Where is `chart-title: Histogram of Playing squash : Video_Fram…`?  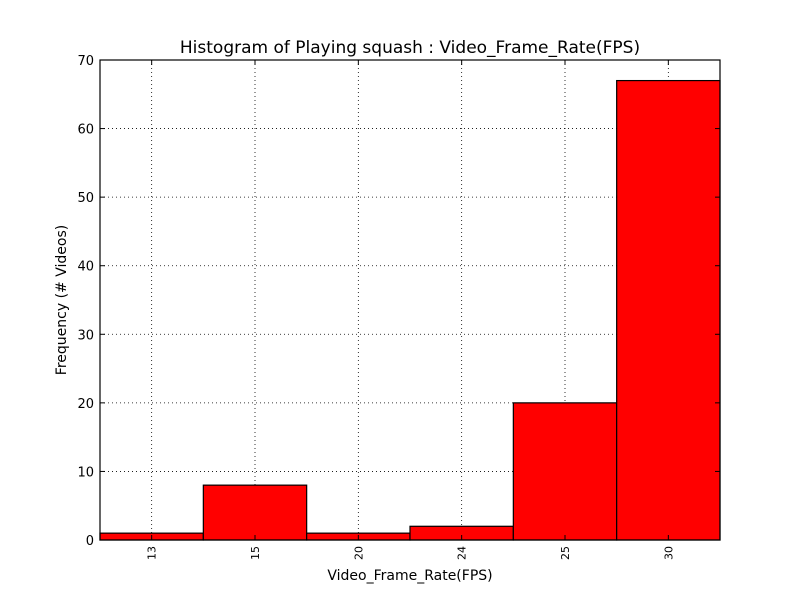 chart-title: Histogram of Playing squash : Video_Fram… is located at coordinates (410, 48).